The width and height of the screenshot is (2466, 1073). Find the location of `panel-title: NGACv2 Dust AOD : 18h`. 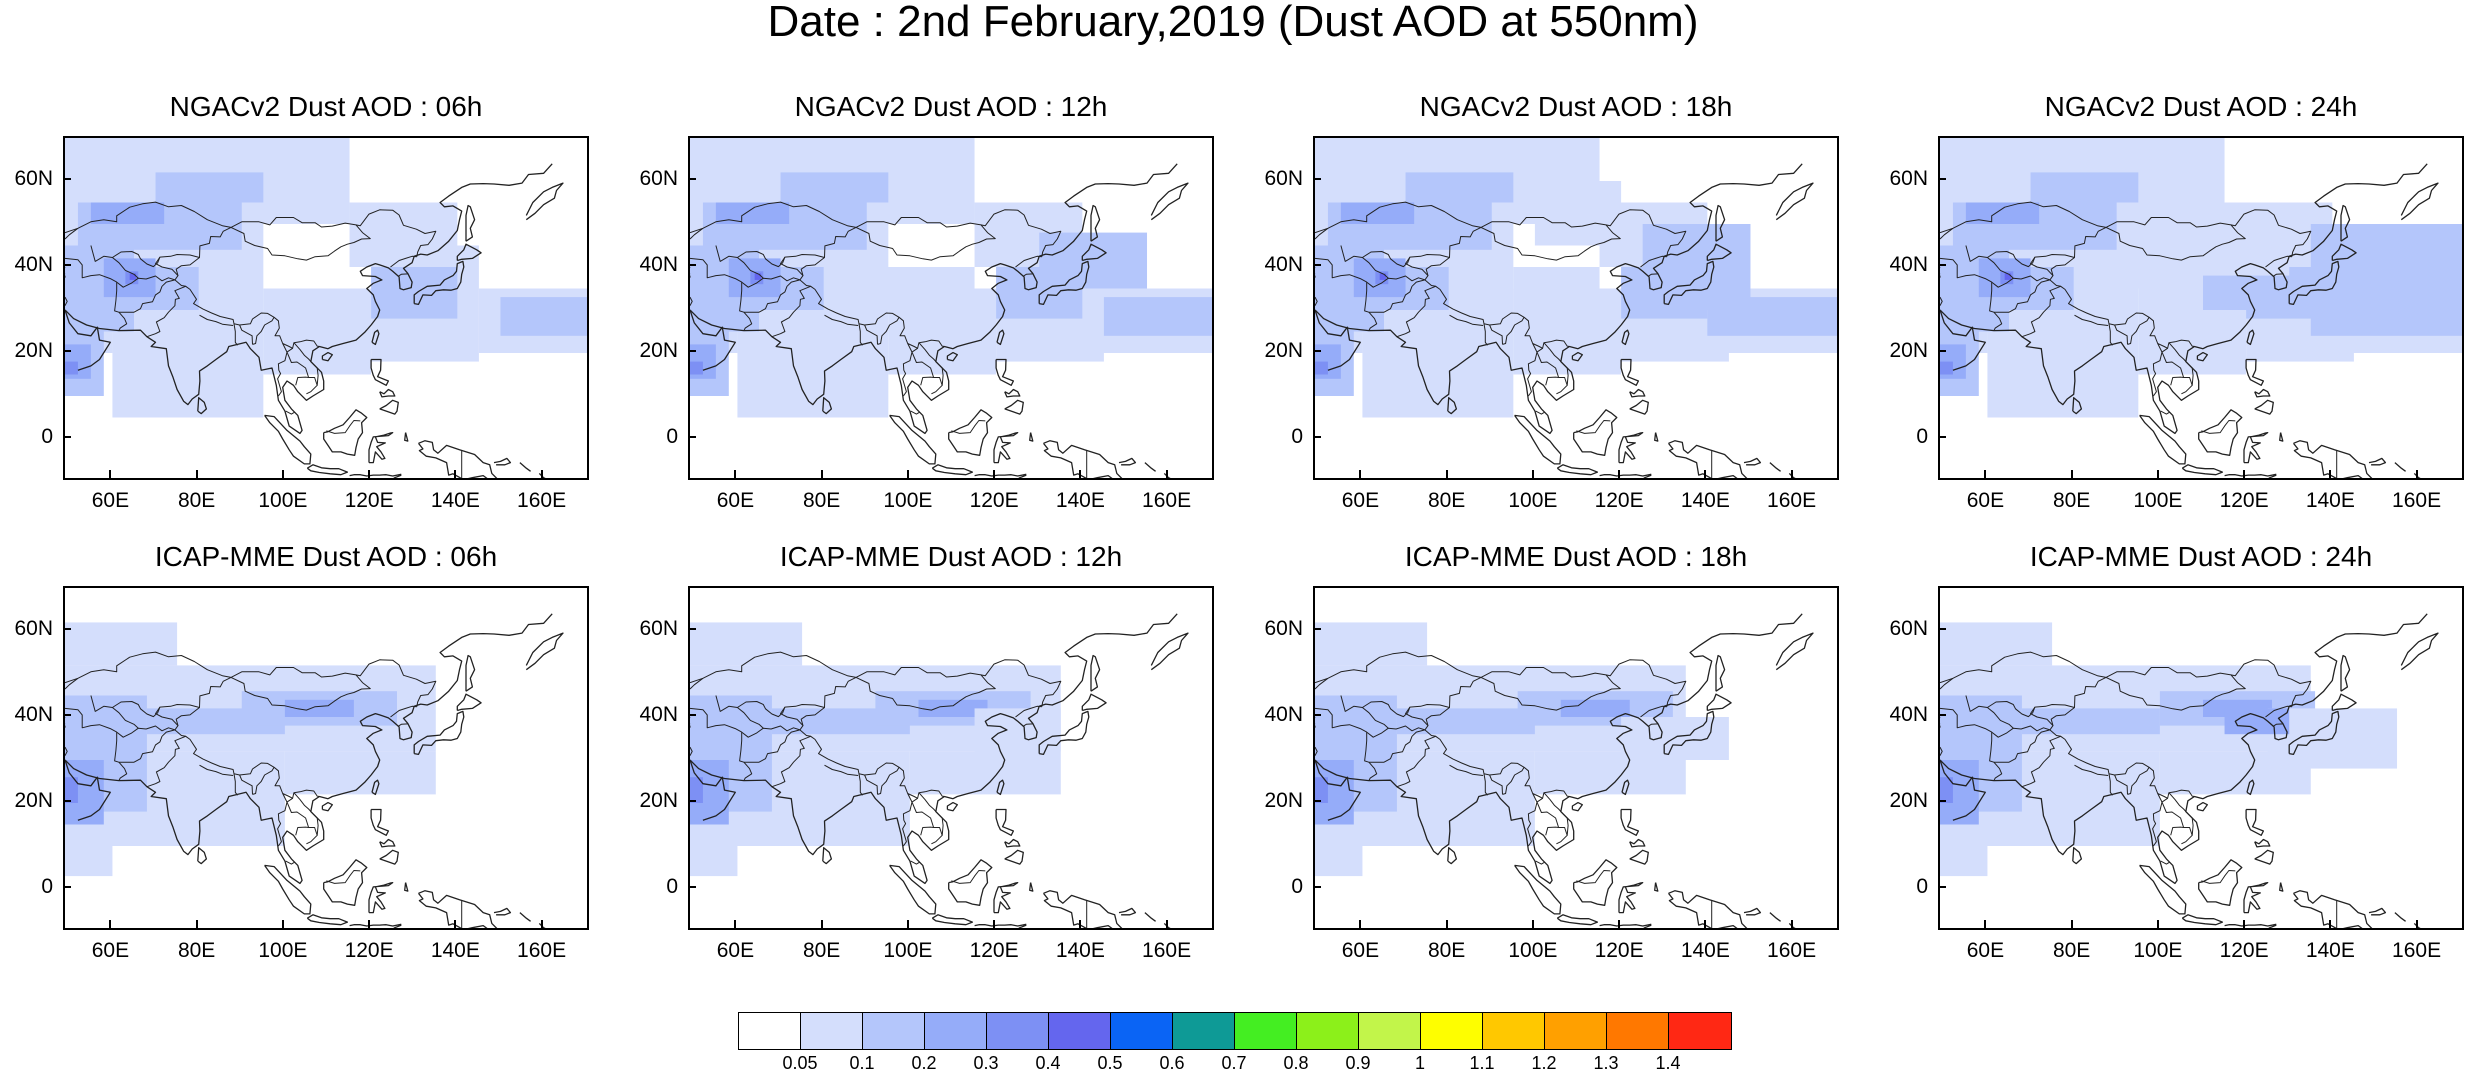

panel-title: NGACv2 Dust AOD : 18h is located at coordinates (1576, 106).